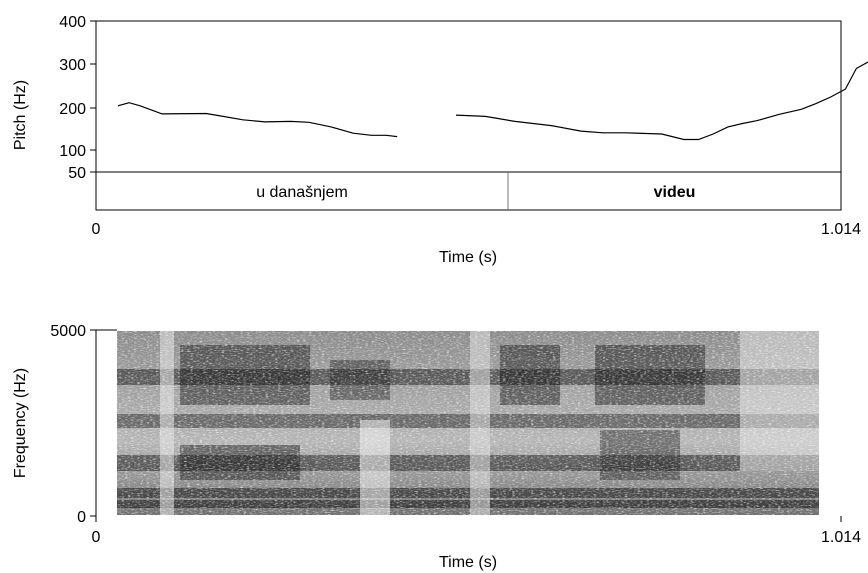 The image size is (868, 573). What do you see at coordinates (468, 257) in the screenshot?
I see `pitch-x-axis-title: Time (s)` at bounding box center [468, 257].